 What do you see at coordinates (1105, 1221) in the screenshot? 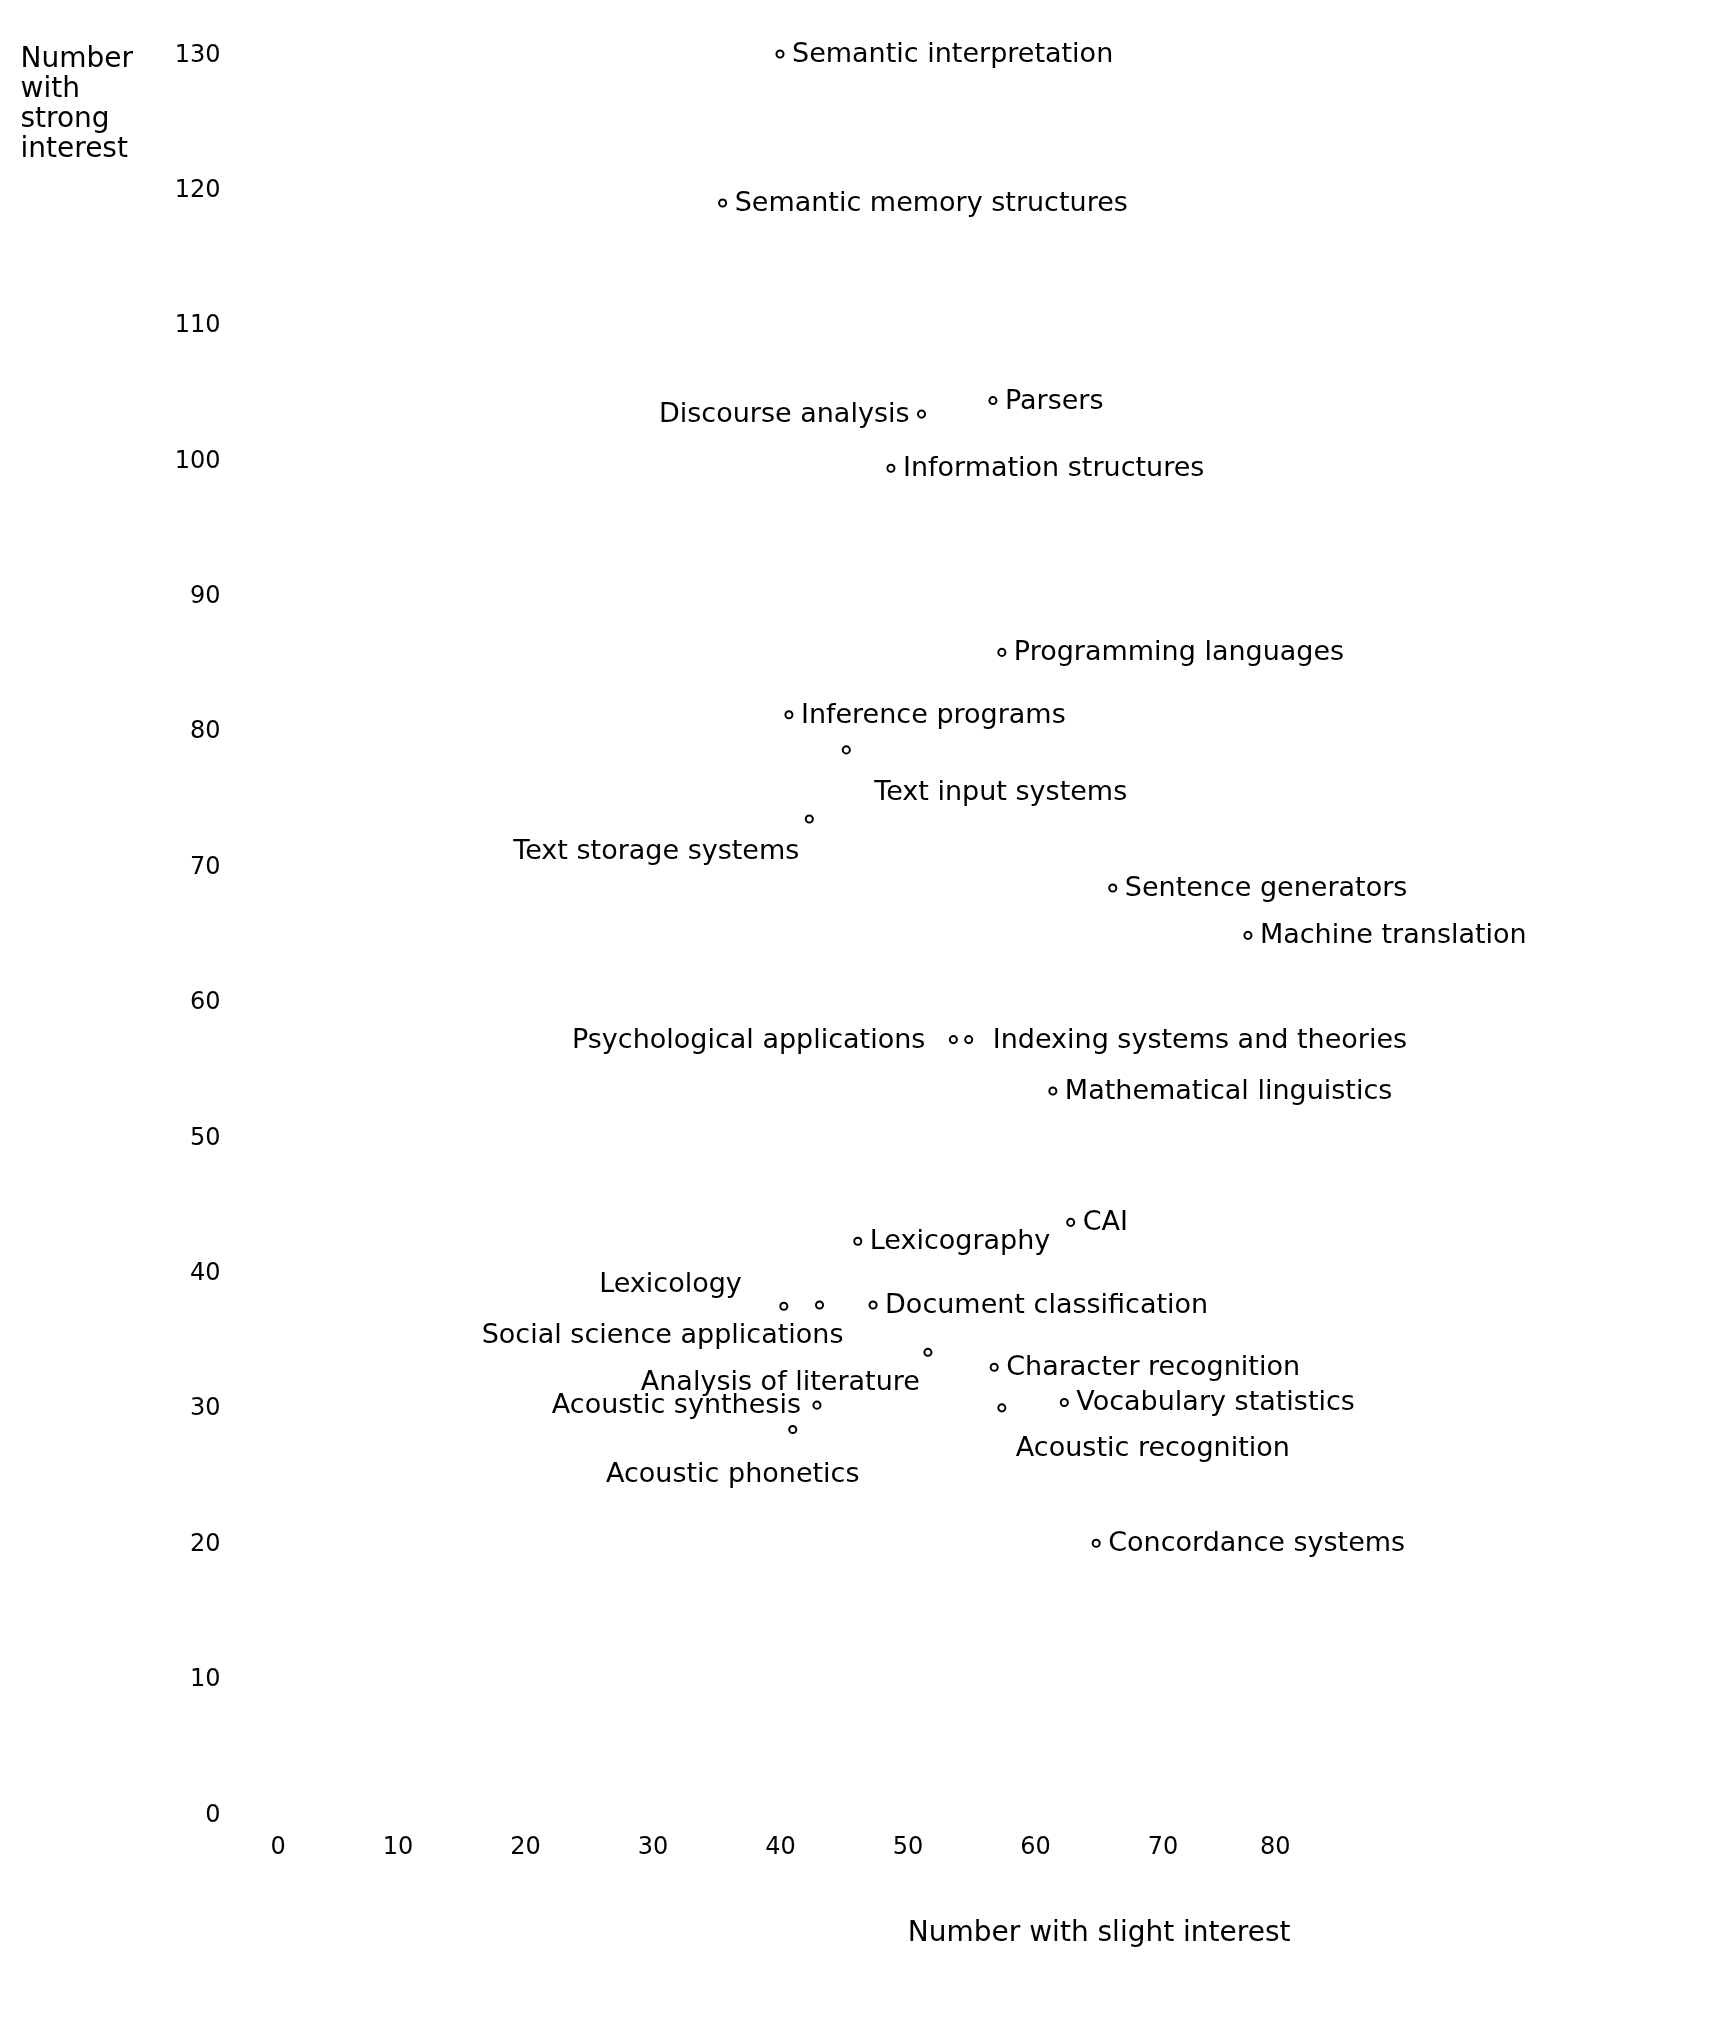
I see `annotation: CAI` at bounding box center [1105, 1221].